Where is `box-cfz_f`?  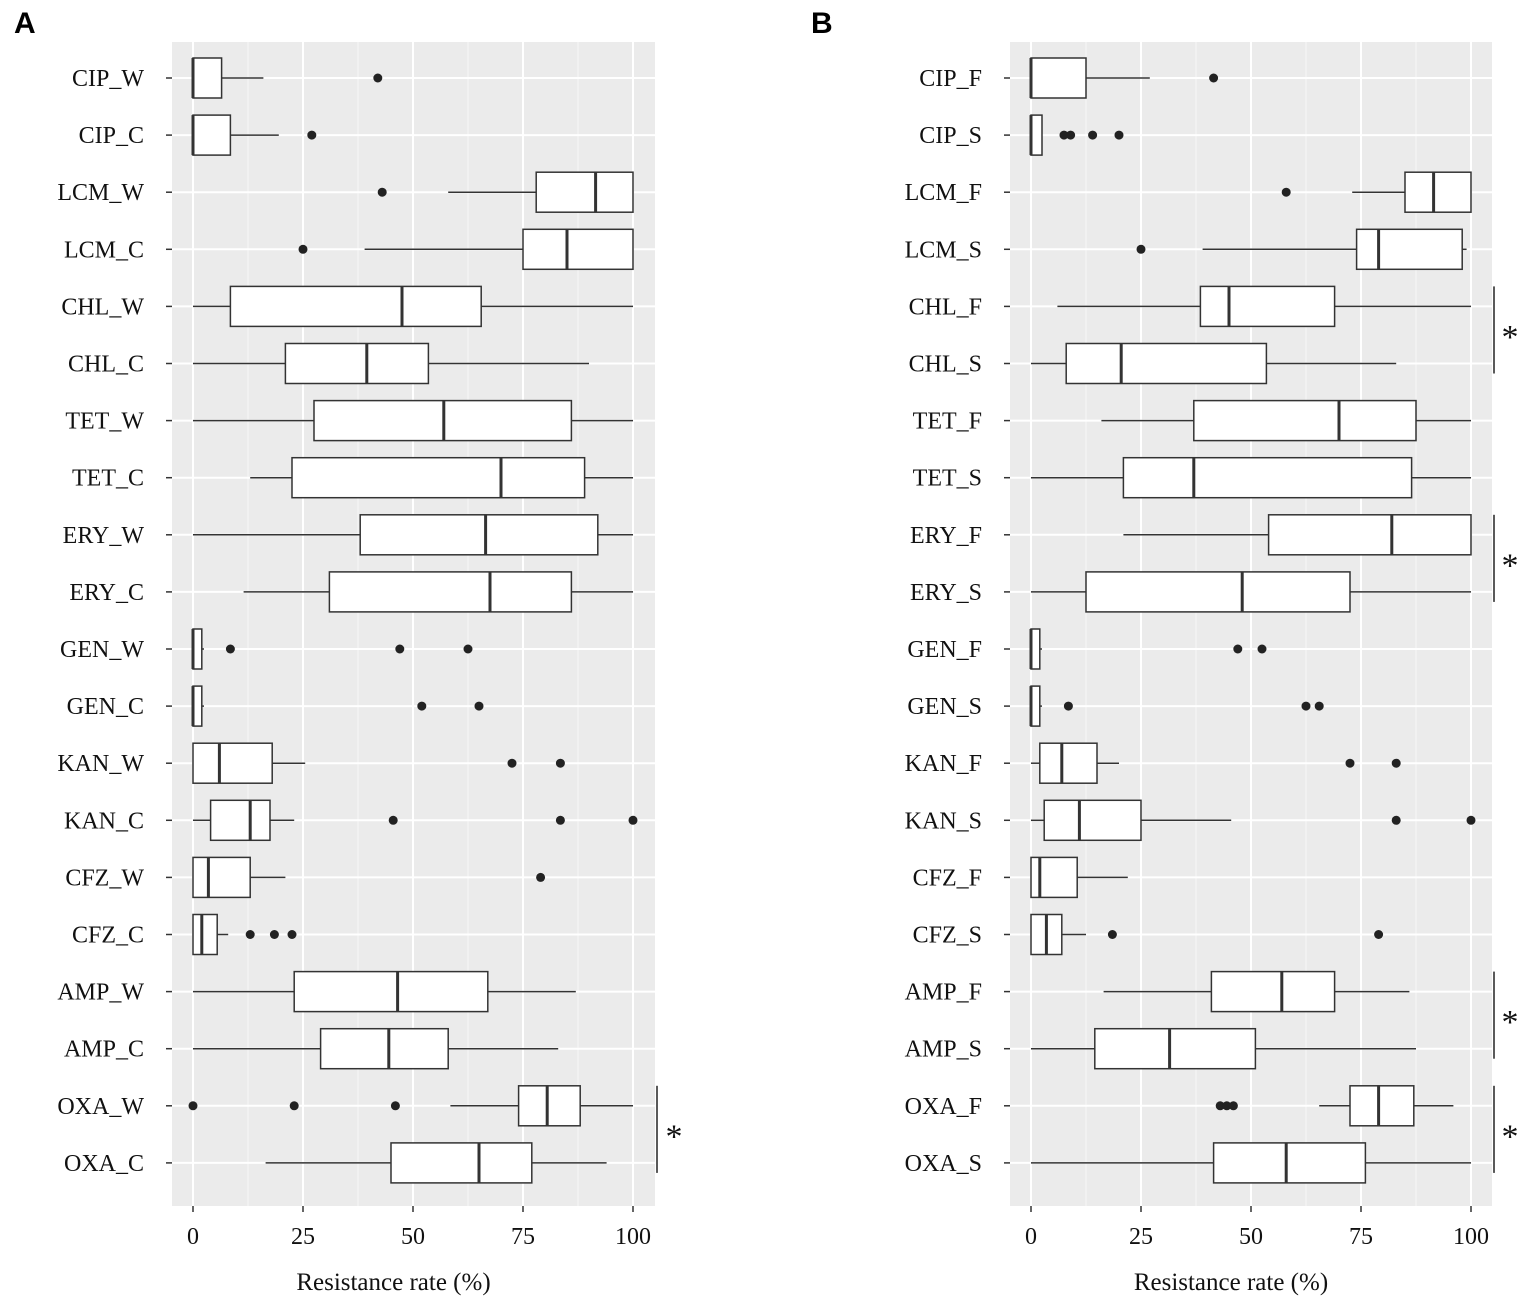
box-cfz_f is located at coordinates (1079, 877).